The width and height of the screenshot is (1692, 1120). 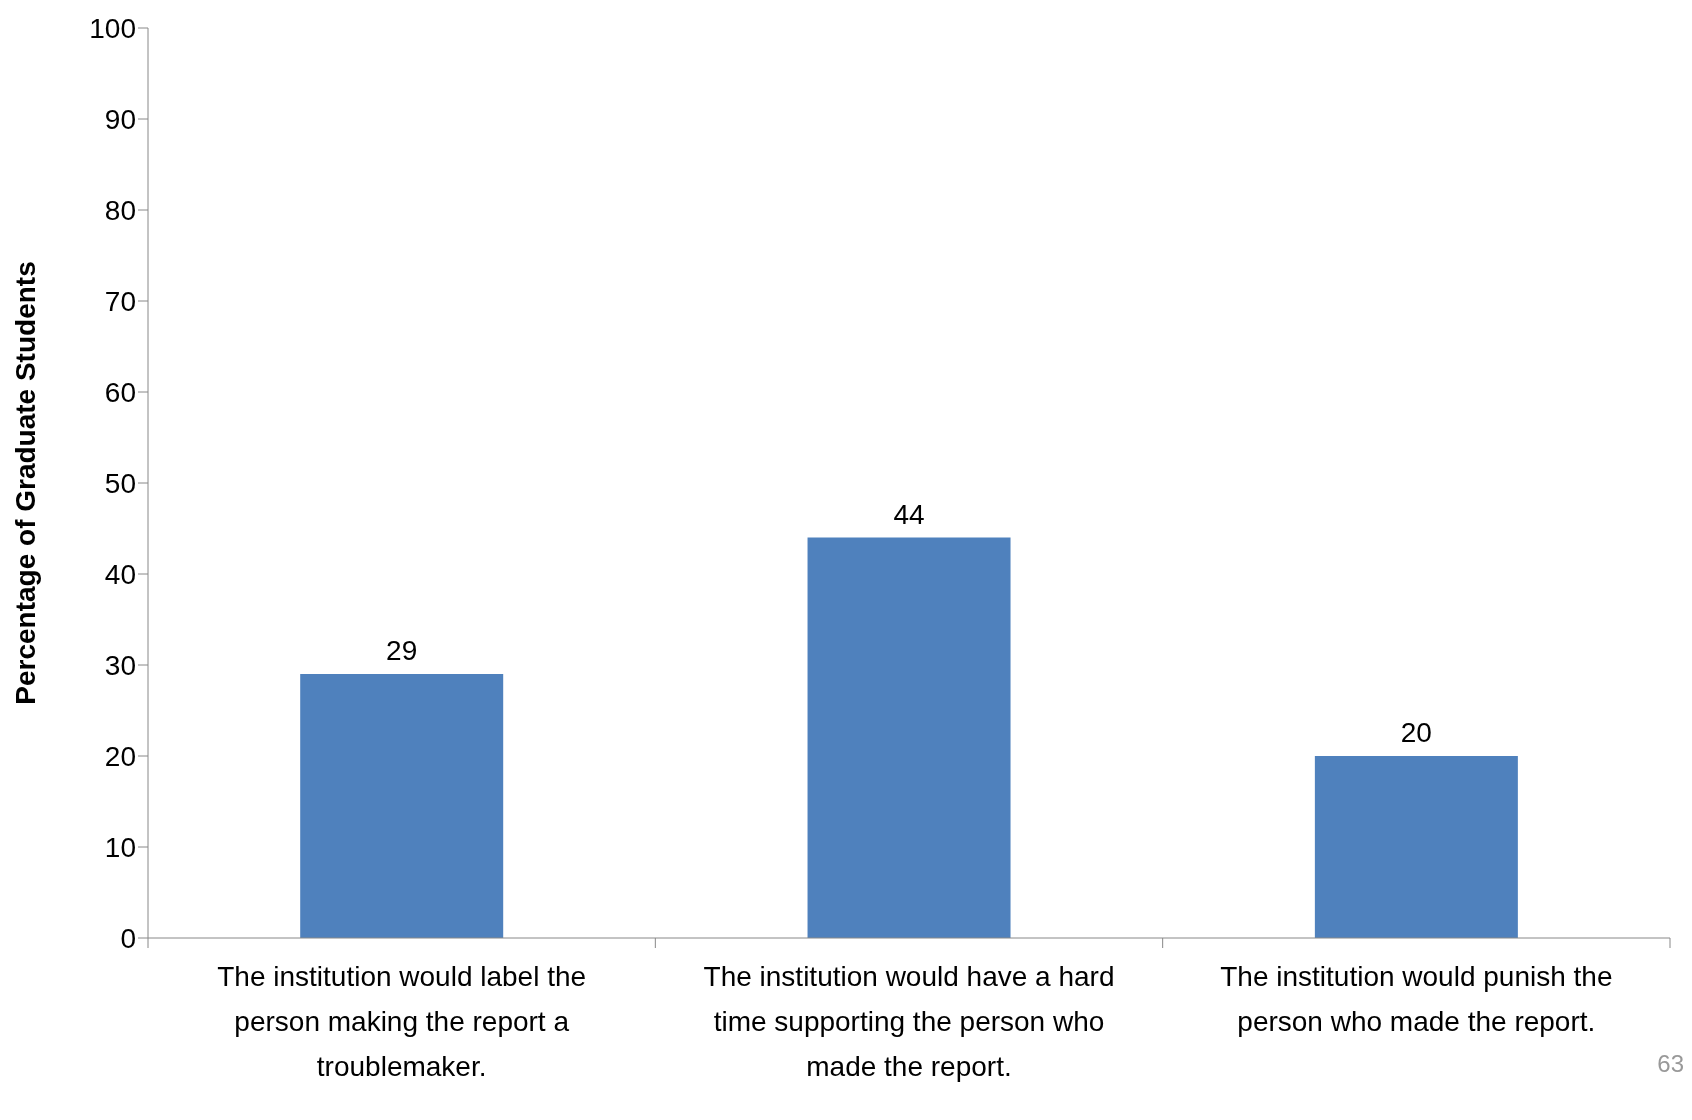 I want to click on y-tick-label: 90, so click(x=120, y=119).